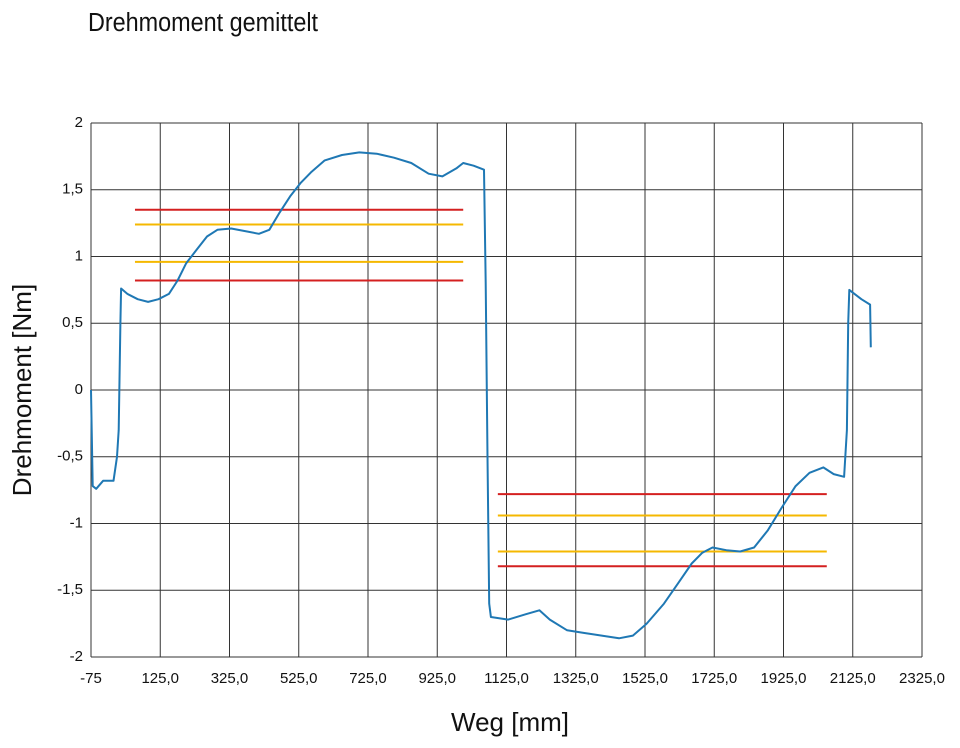  What do you see at coordinates (922, 678) in the screenshot?
I see `x-tick-label: 2325,0` at bounding box center [922, 678].